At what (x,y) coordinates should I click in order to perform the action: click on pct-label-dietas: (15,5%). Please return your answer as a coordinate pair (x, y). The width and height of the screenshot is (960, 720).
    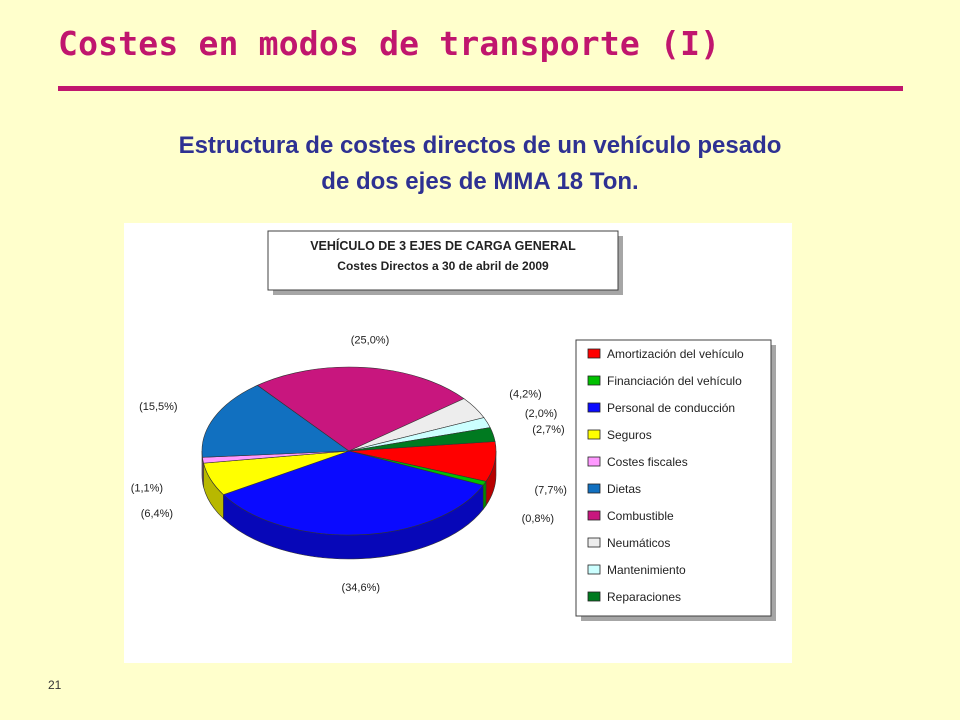
    Looking at the image, I should click on (158, 407).